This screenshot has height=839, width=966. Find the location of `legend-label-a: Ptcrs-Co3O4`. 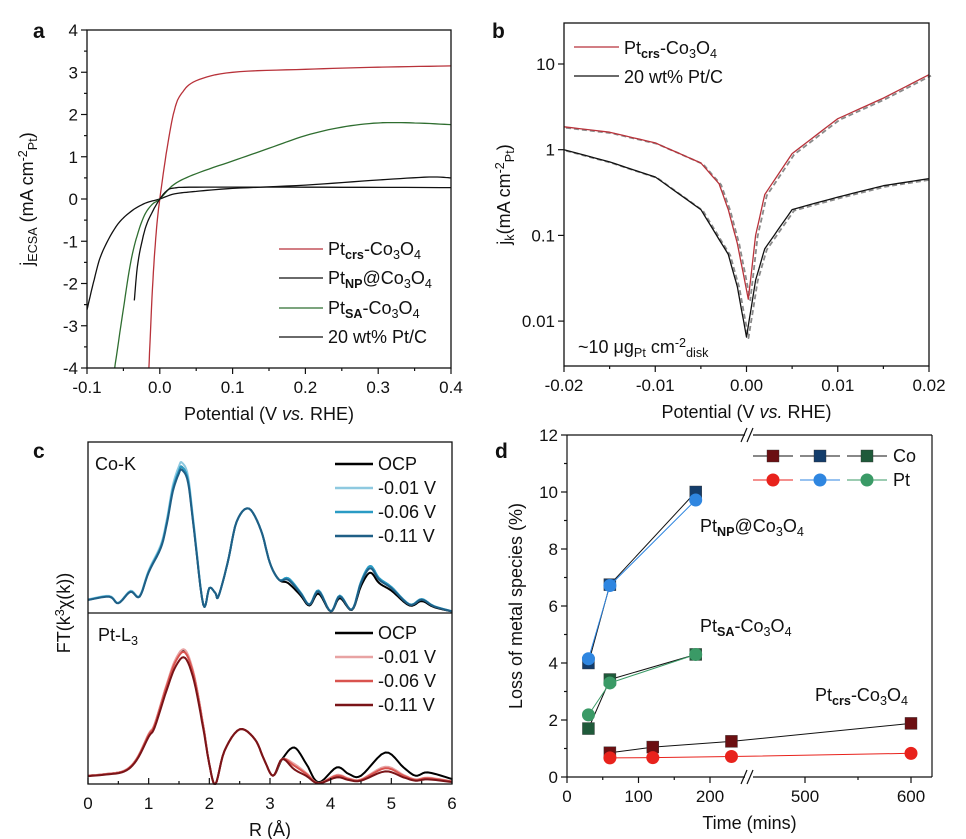

legend-label-a: Ptcrs-Co3O4 is located at coordinates (374, 250).